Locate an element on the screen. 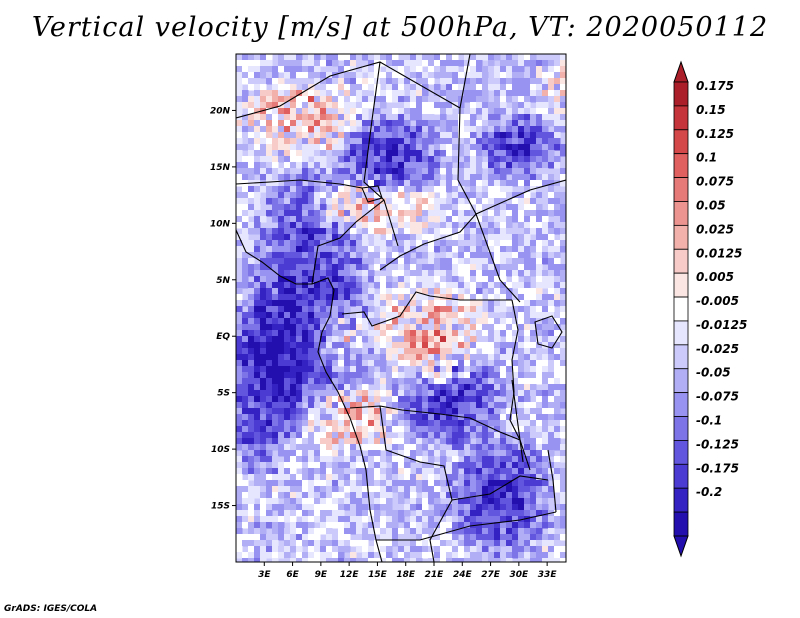  border-east is located at coordinates (511, 161).